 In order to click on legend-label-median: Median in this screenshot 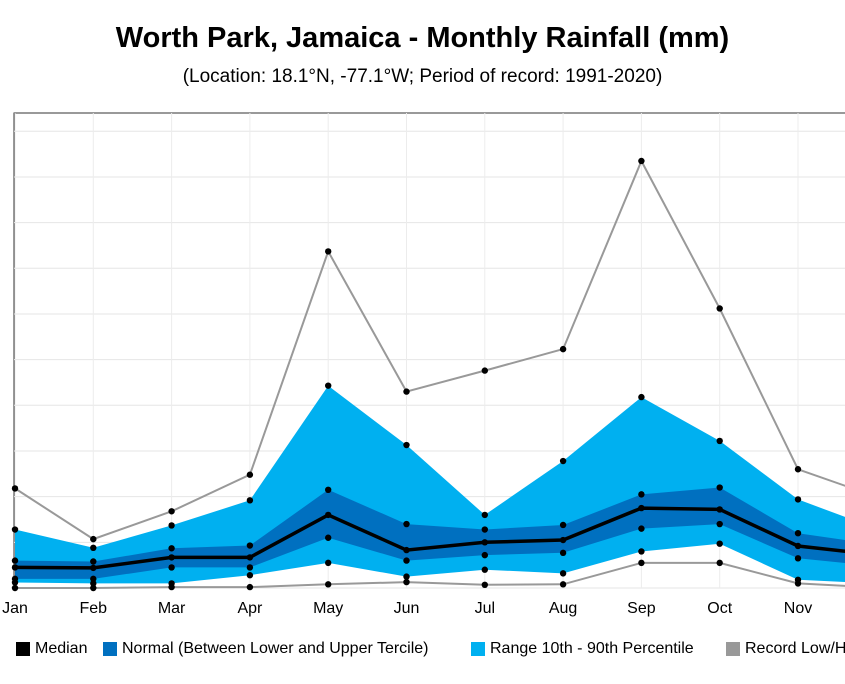, I will do `click(61, 648)`.